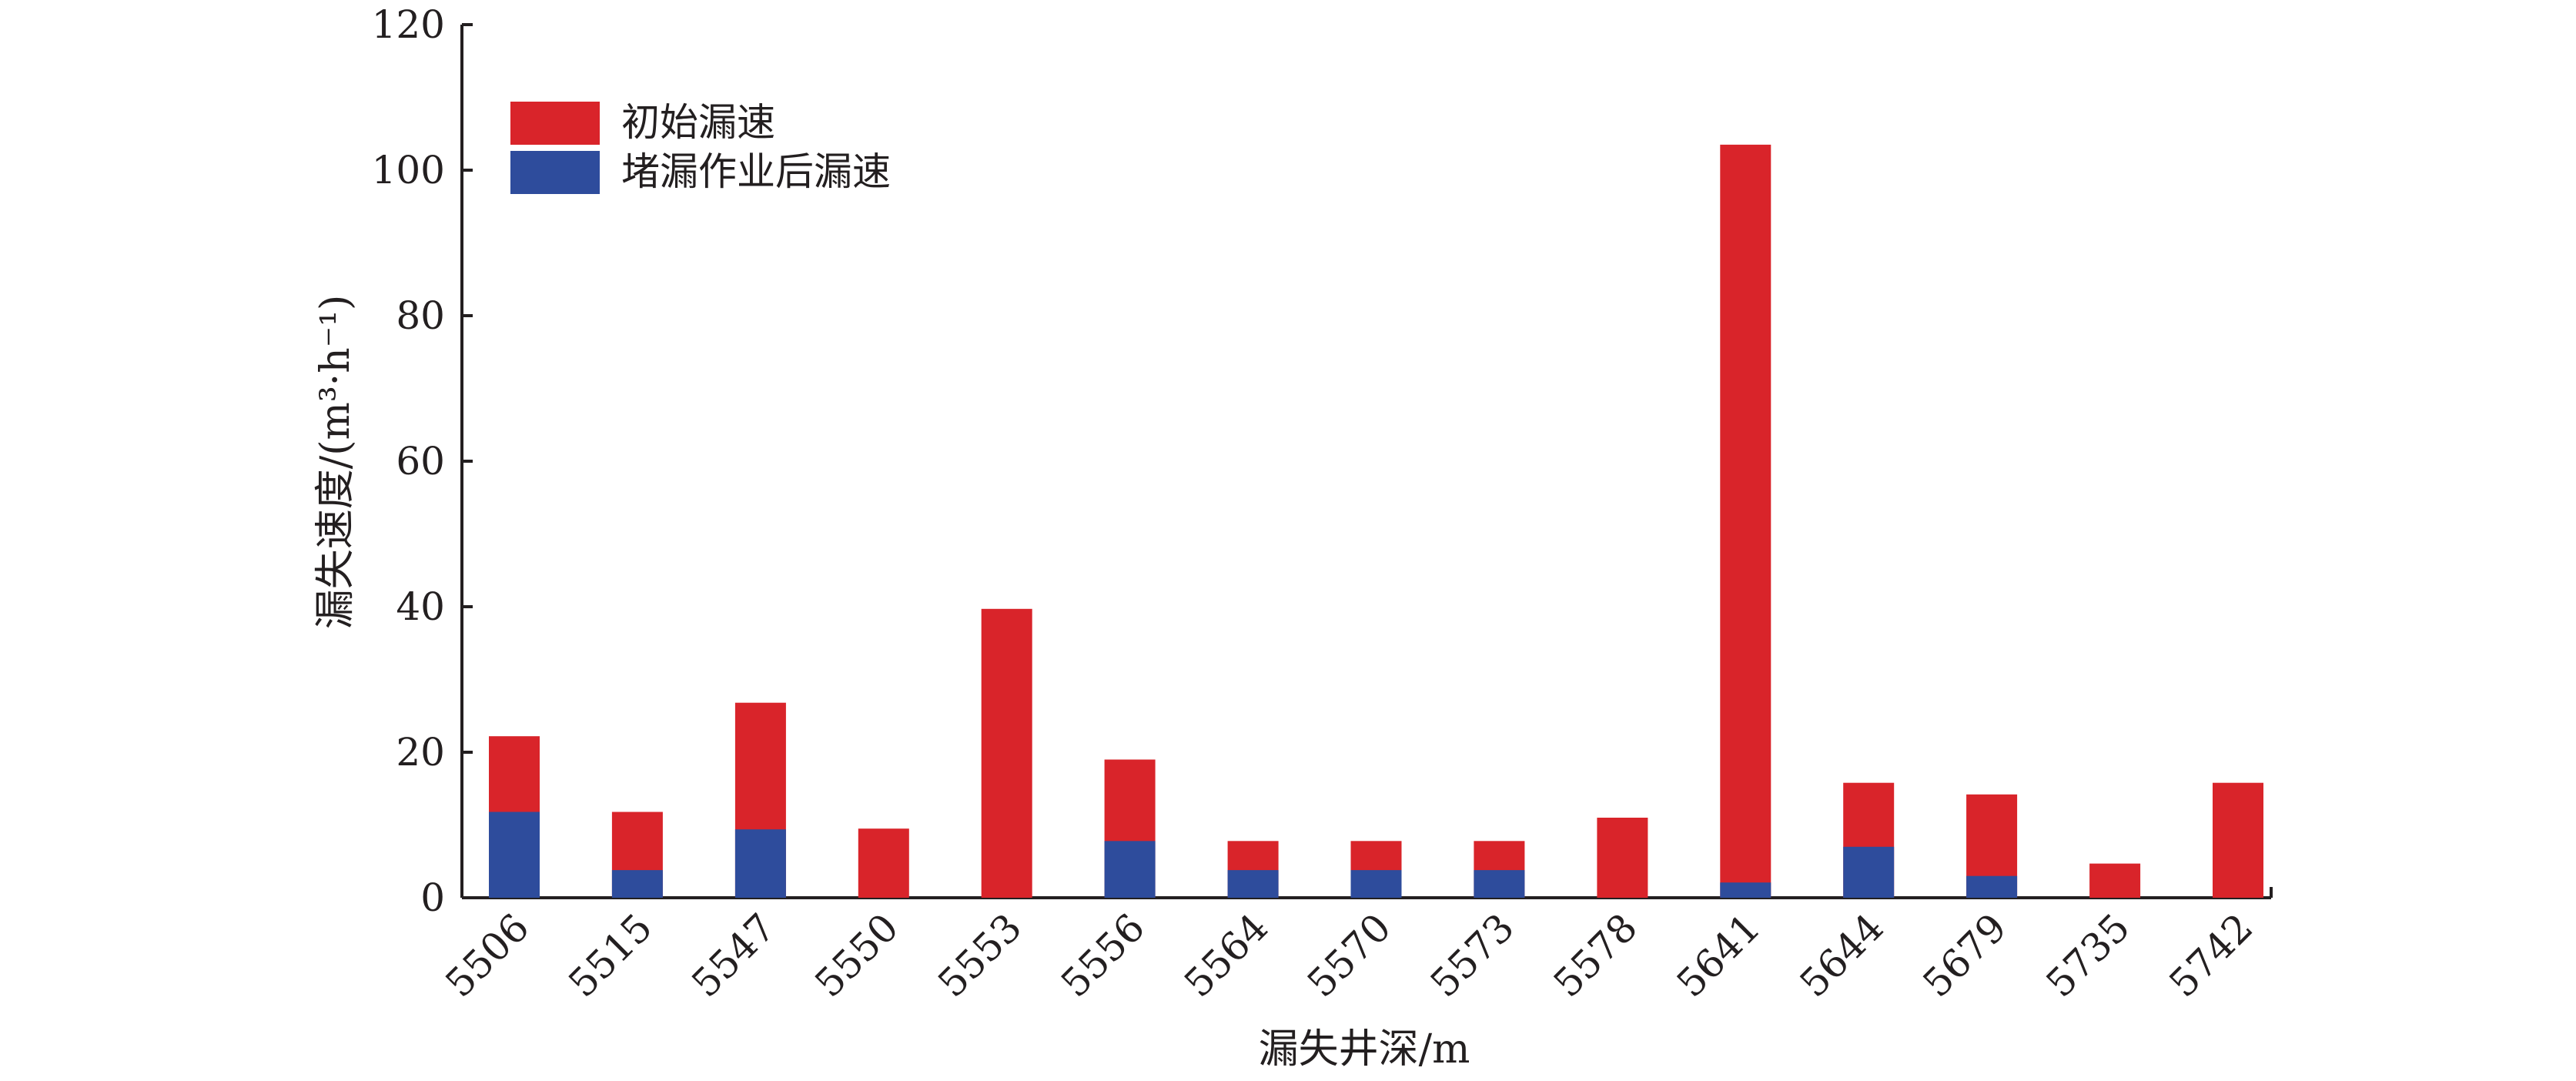 The height and width of the screenshot is (1081, 2576). I want to click on x-tick-label: 5573, so click(1472, 955).